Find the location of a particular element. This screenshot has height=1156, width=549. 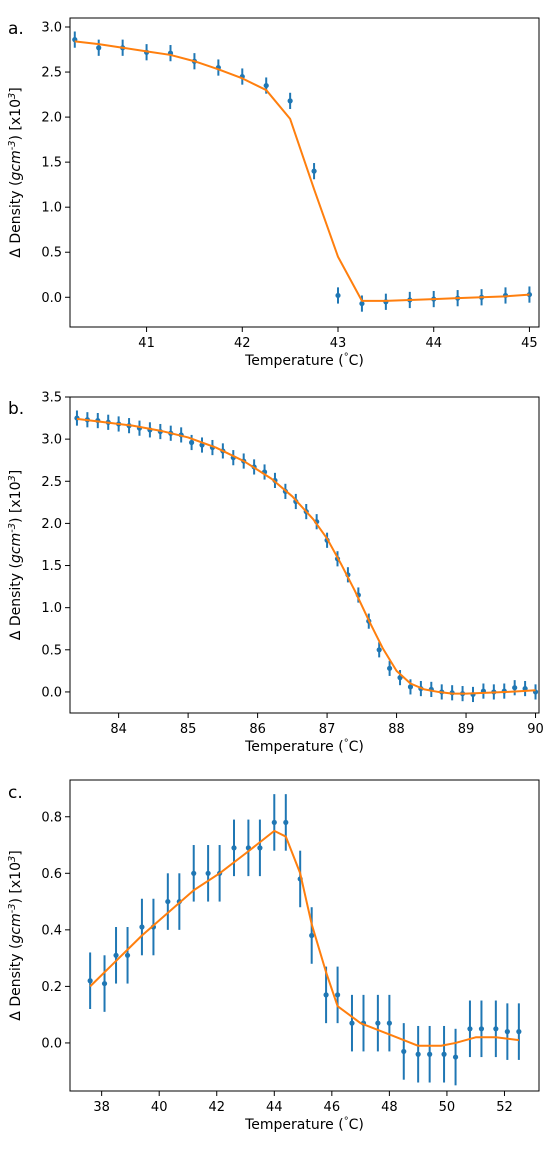

panel-label: c. is located at coordinates (15, 793).